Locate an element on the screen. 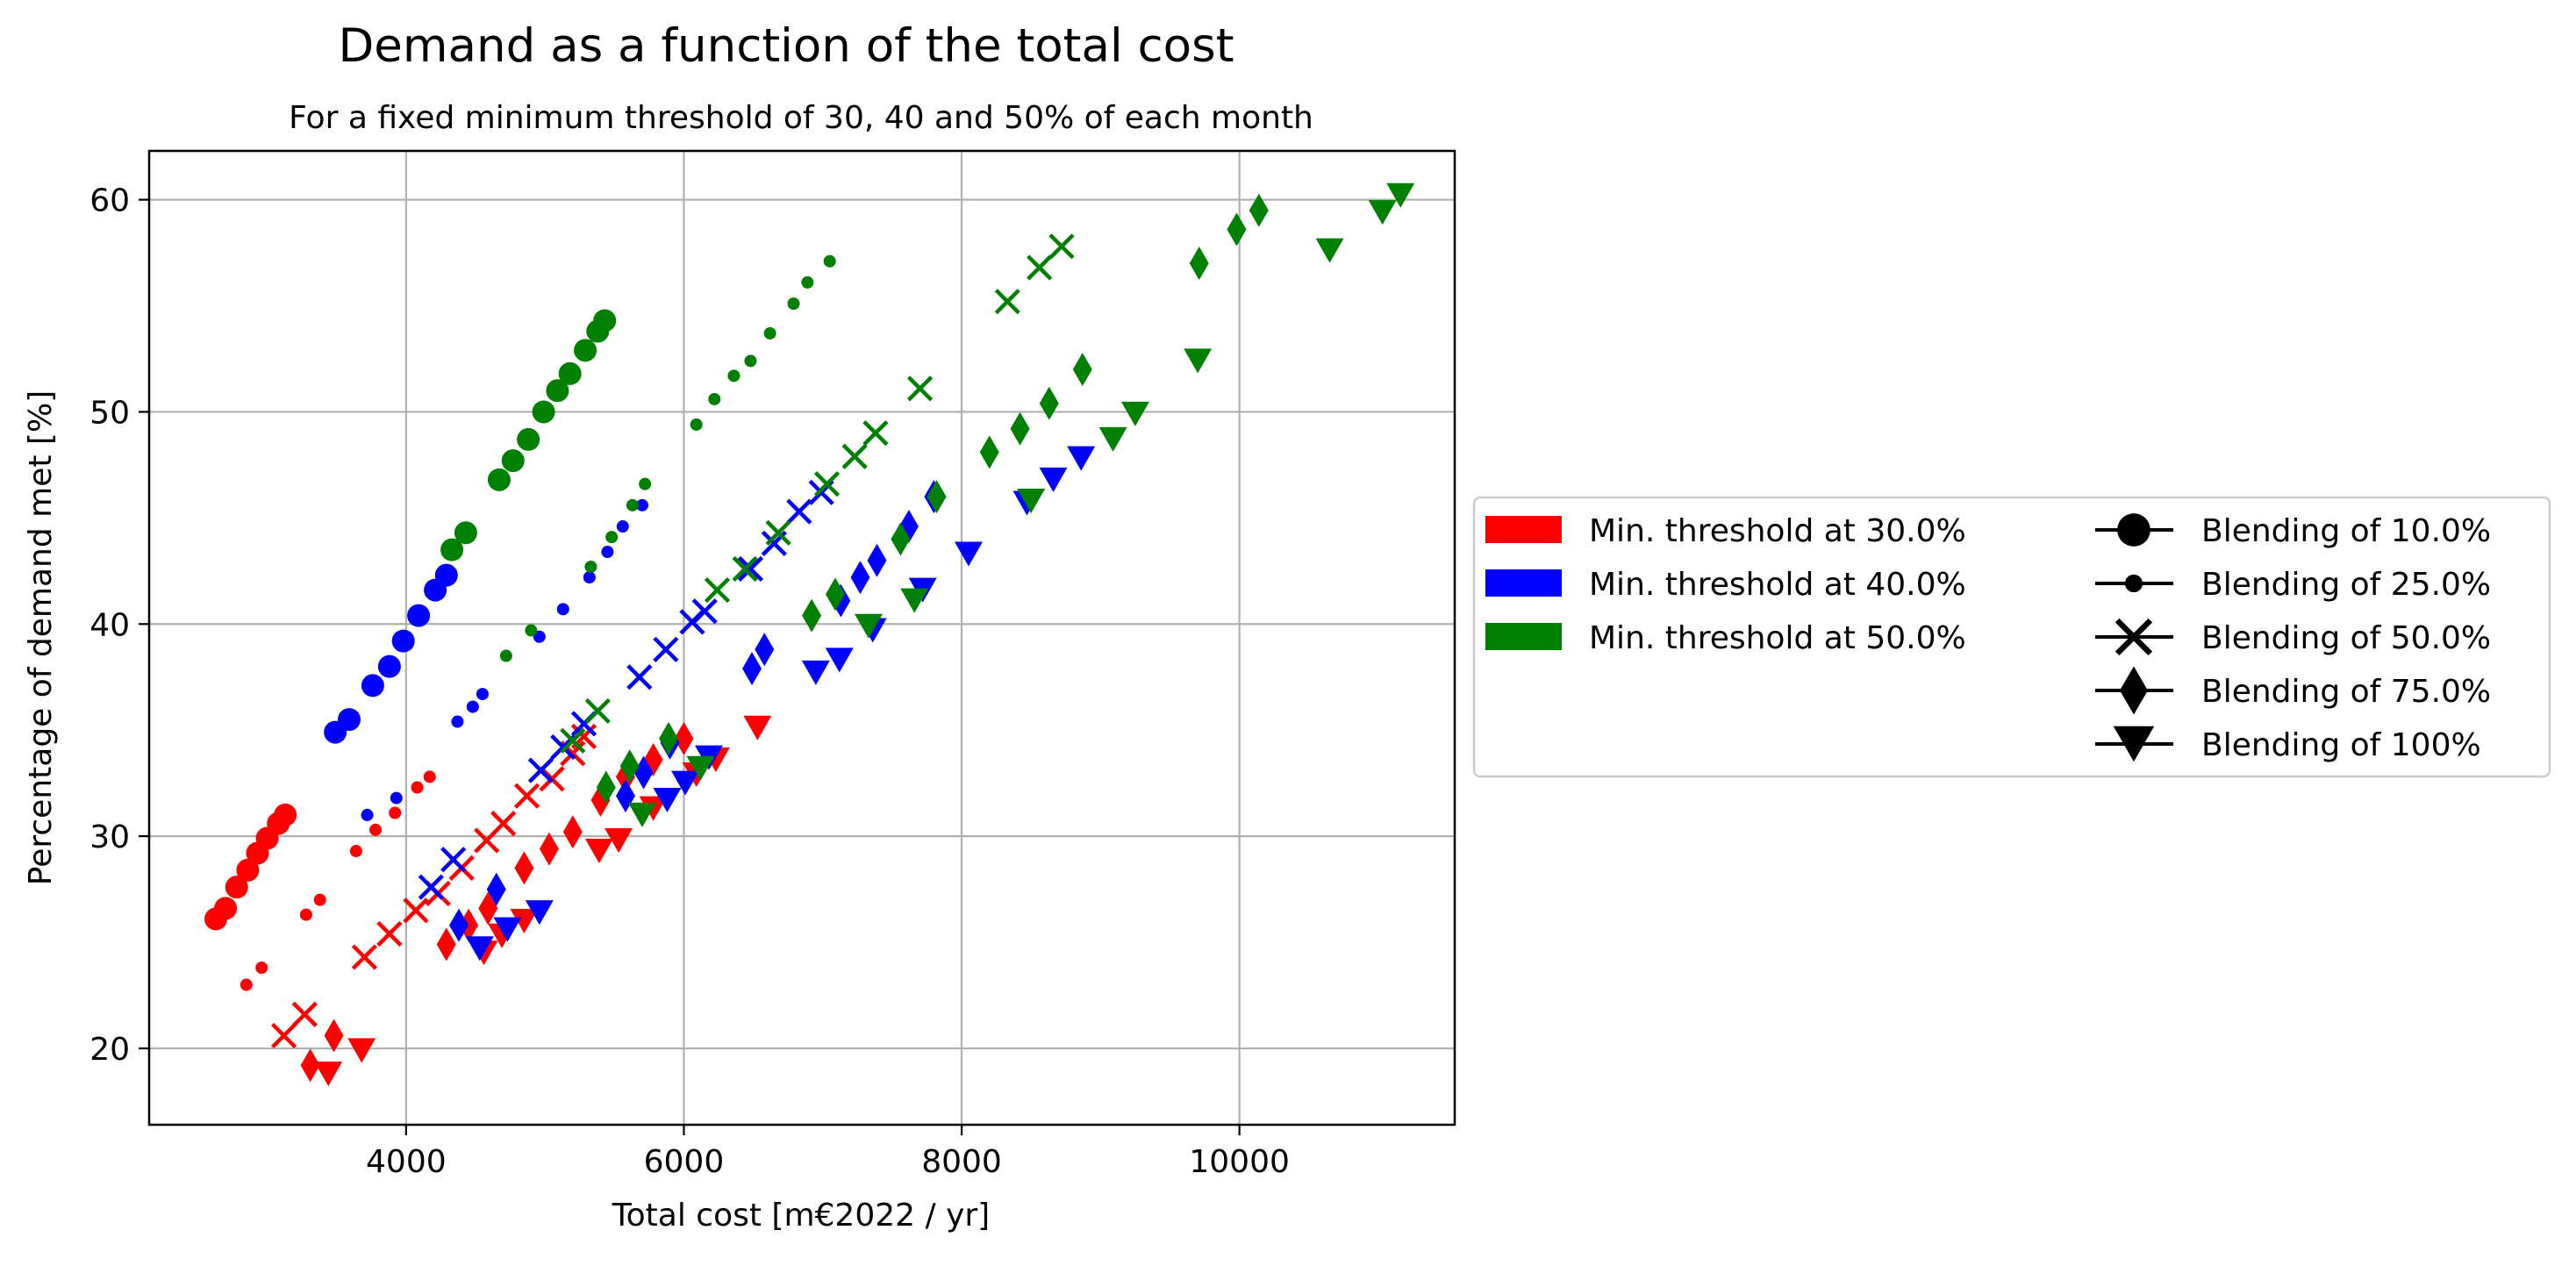 The width and height of the screenshot is (2576, 1266). legend-frame is located at coordinates (2011, 637).